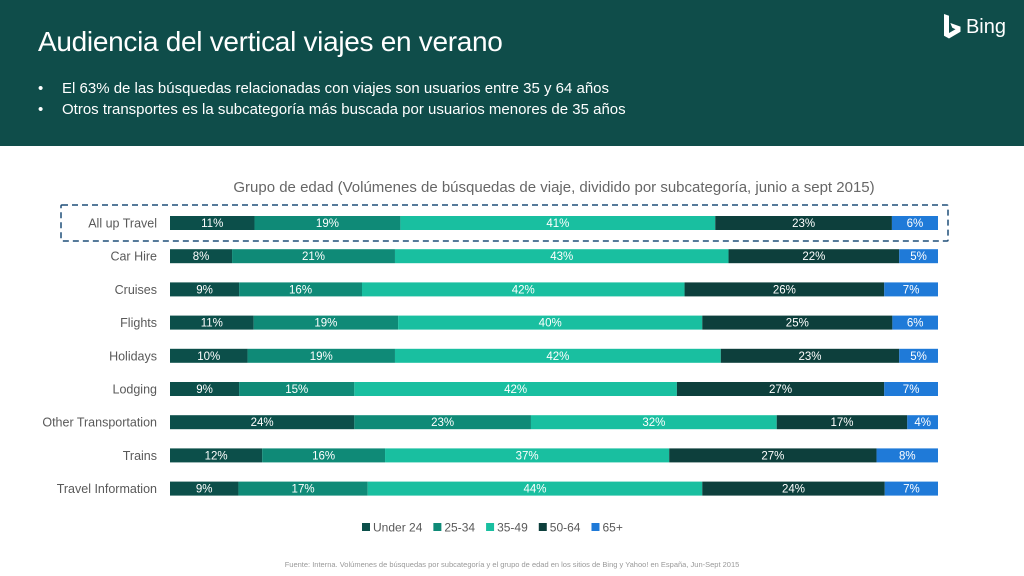 Image resolution: width=1024 pixels, height=576 pixels. Describe the element at coordinates (512, 528) in the screenshot. I see `legend-label: 35-49` at that location.